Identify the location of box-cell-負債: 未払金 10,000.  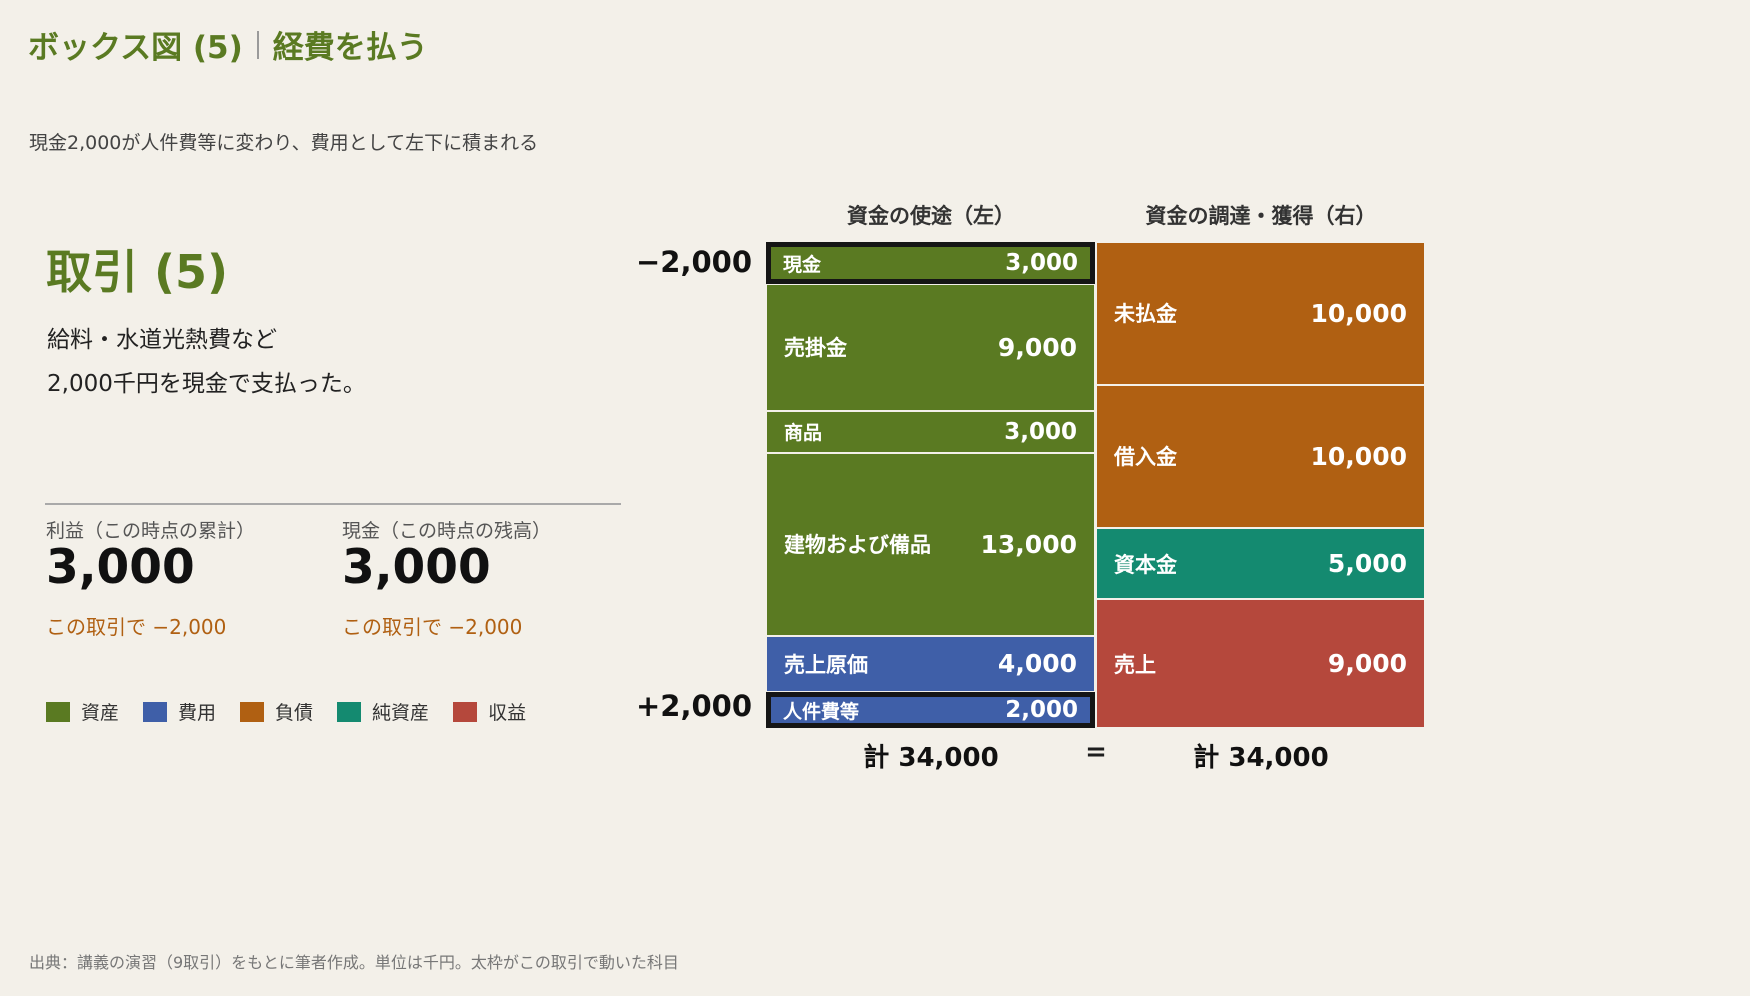
(1260, 313).